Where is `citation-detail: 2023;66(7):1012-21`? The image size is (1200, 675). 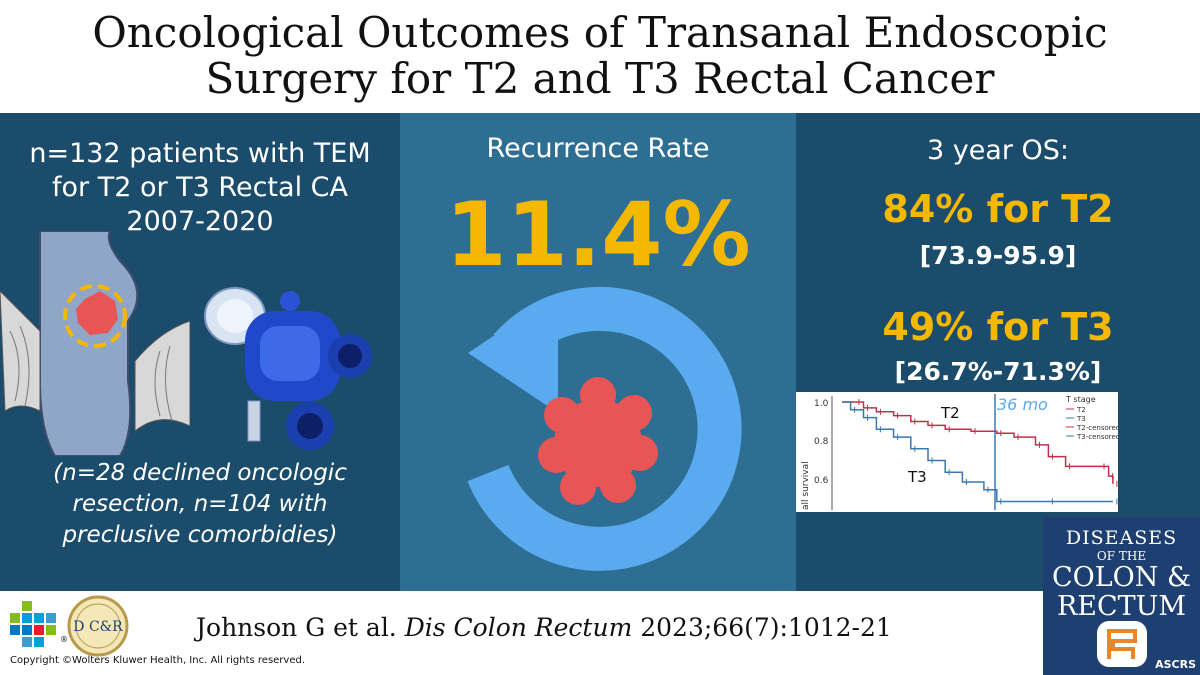 citation-detail: 2023;66(7):1012-21 is located at coordinates (762, 627).